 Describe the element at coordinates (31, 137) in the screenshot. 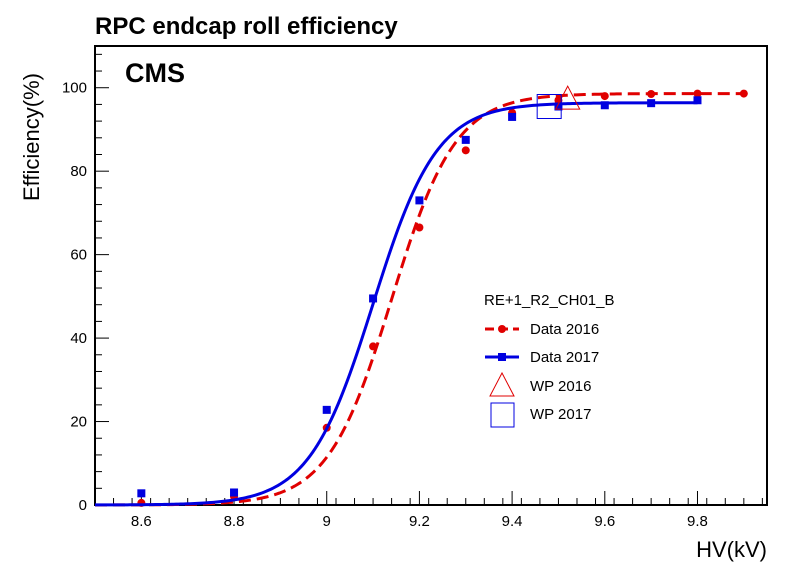

I see `y-axis-title: Efficiency(%)` at that location.